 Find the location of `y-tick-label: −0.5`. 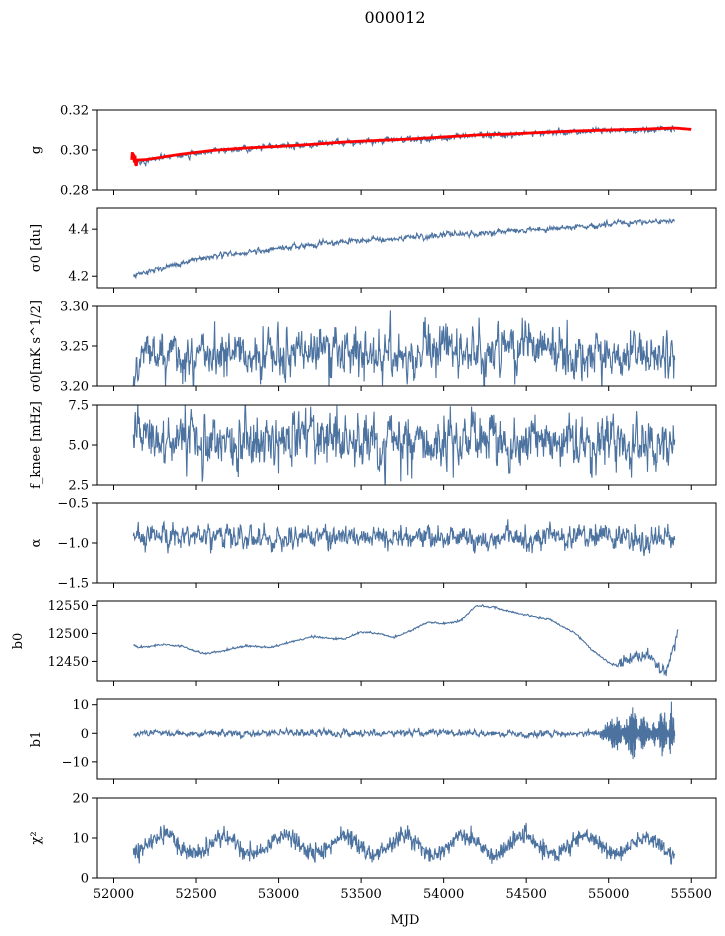

y-tick-label: −0.5 is located at coordinates (73, 504).